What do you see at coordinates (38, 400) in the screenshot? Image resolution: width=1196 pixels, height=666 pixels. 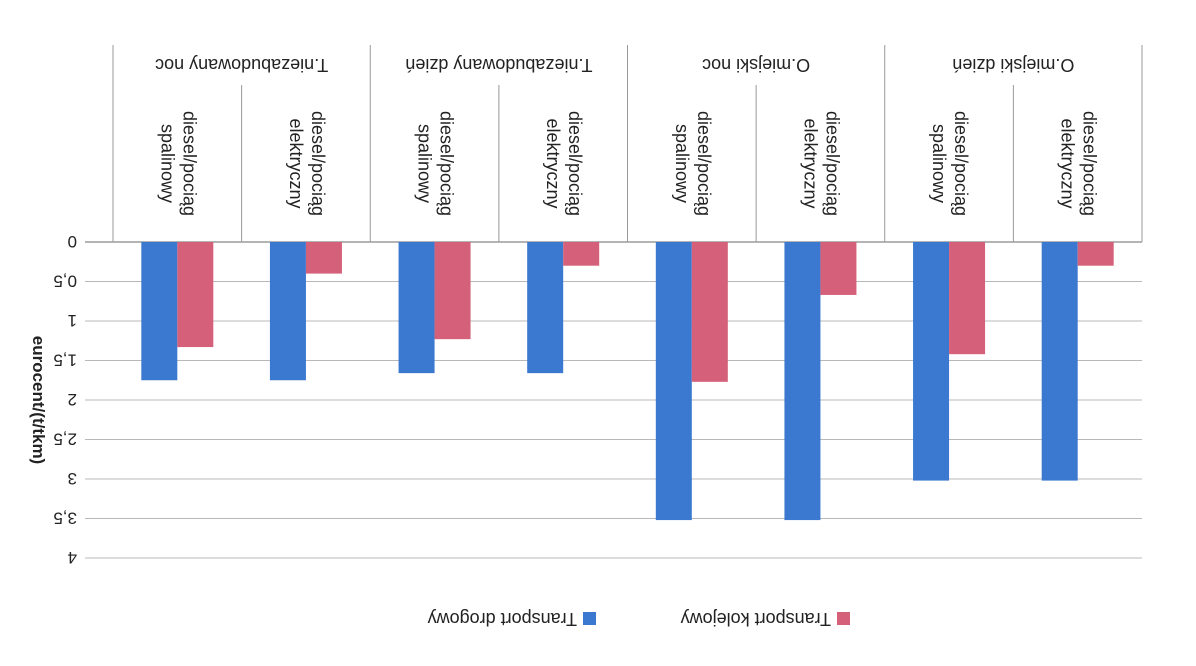 I see `y-axis-label: eurocent/(t/tkm)` at bounding box center [38, 400].